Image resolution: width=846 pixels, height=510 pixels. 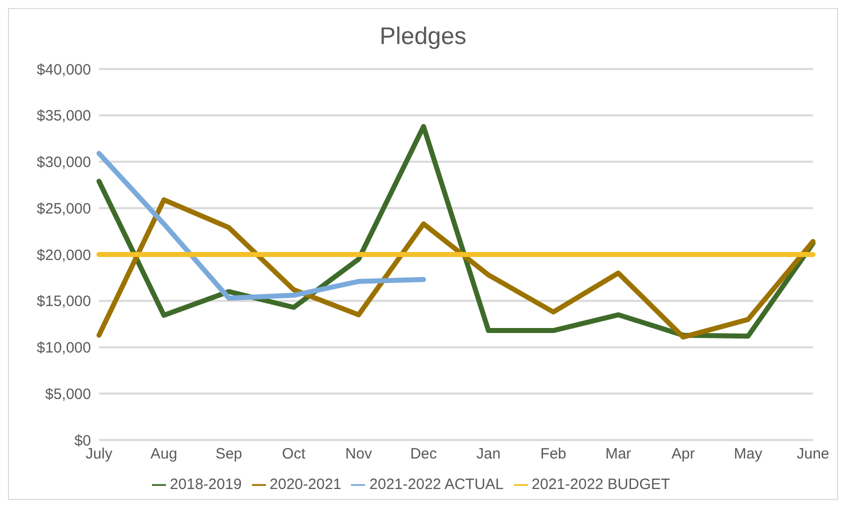 What do you see at coordinates (206, 484) in the screenshot?
I see `legend-label: 2018-2019` at bounding box center [206, 484].